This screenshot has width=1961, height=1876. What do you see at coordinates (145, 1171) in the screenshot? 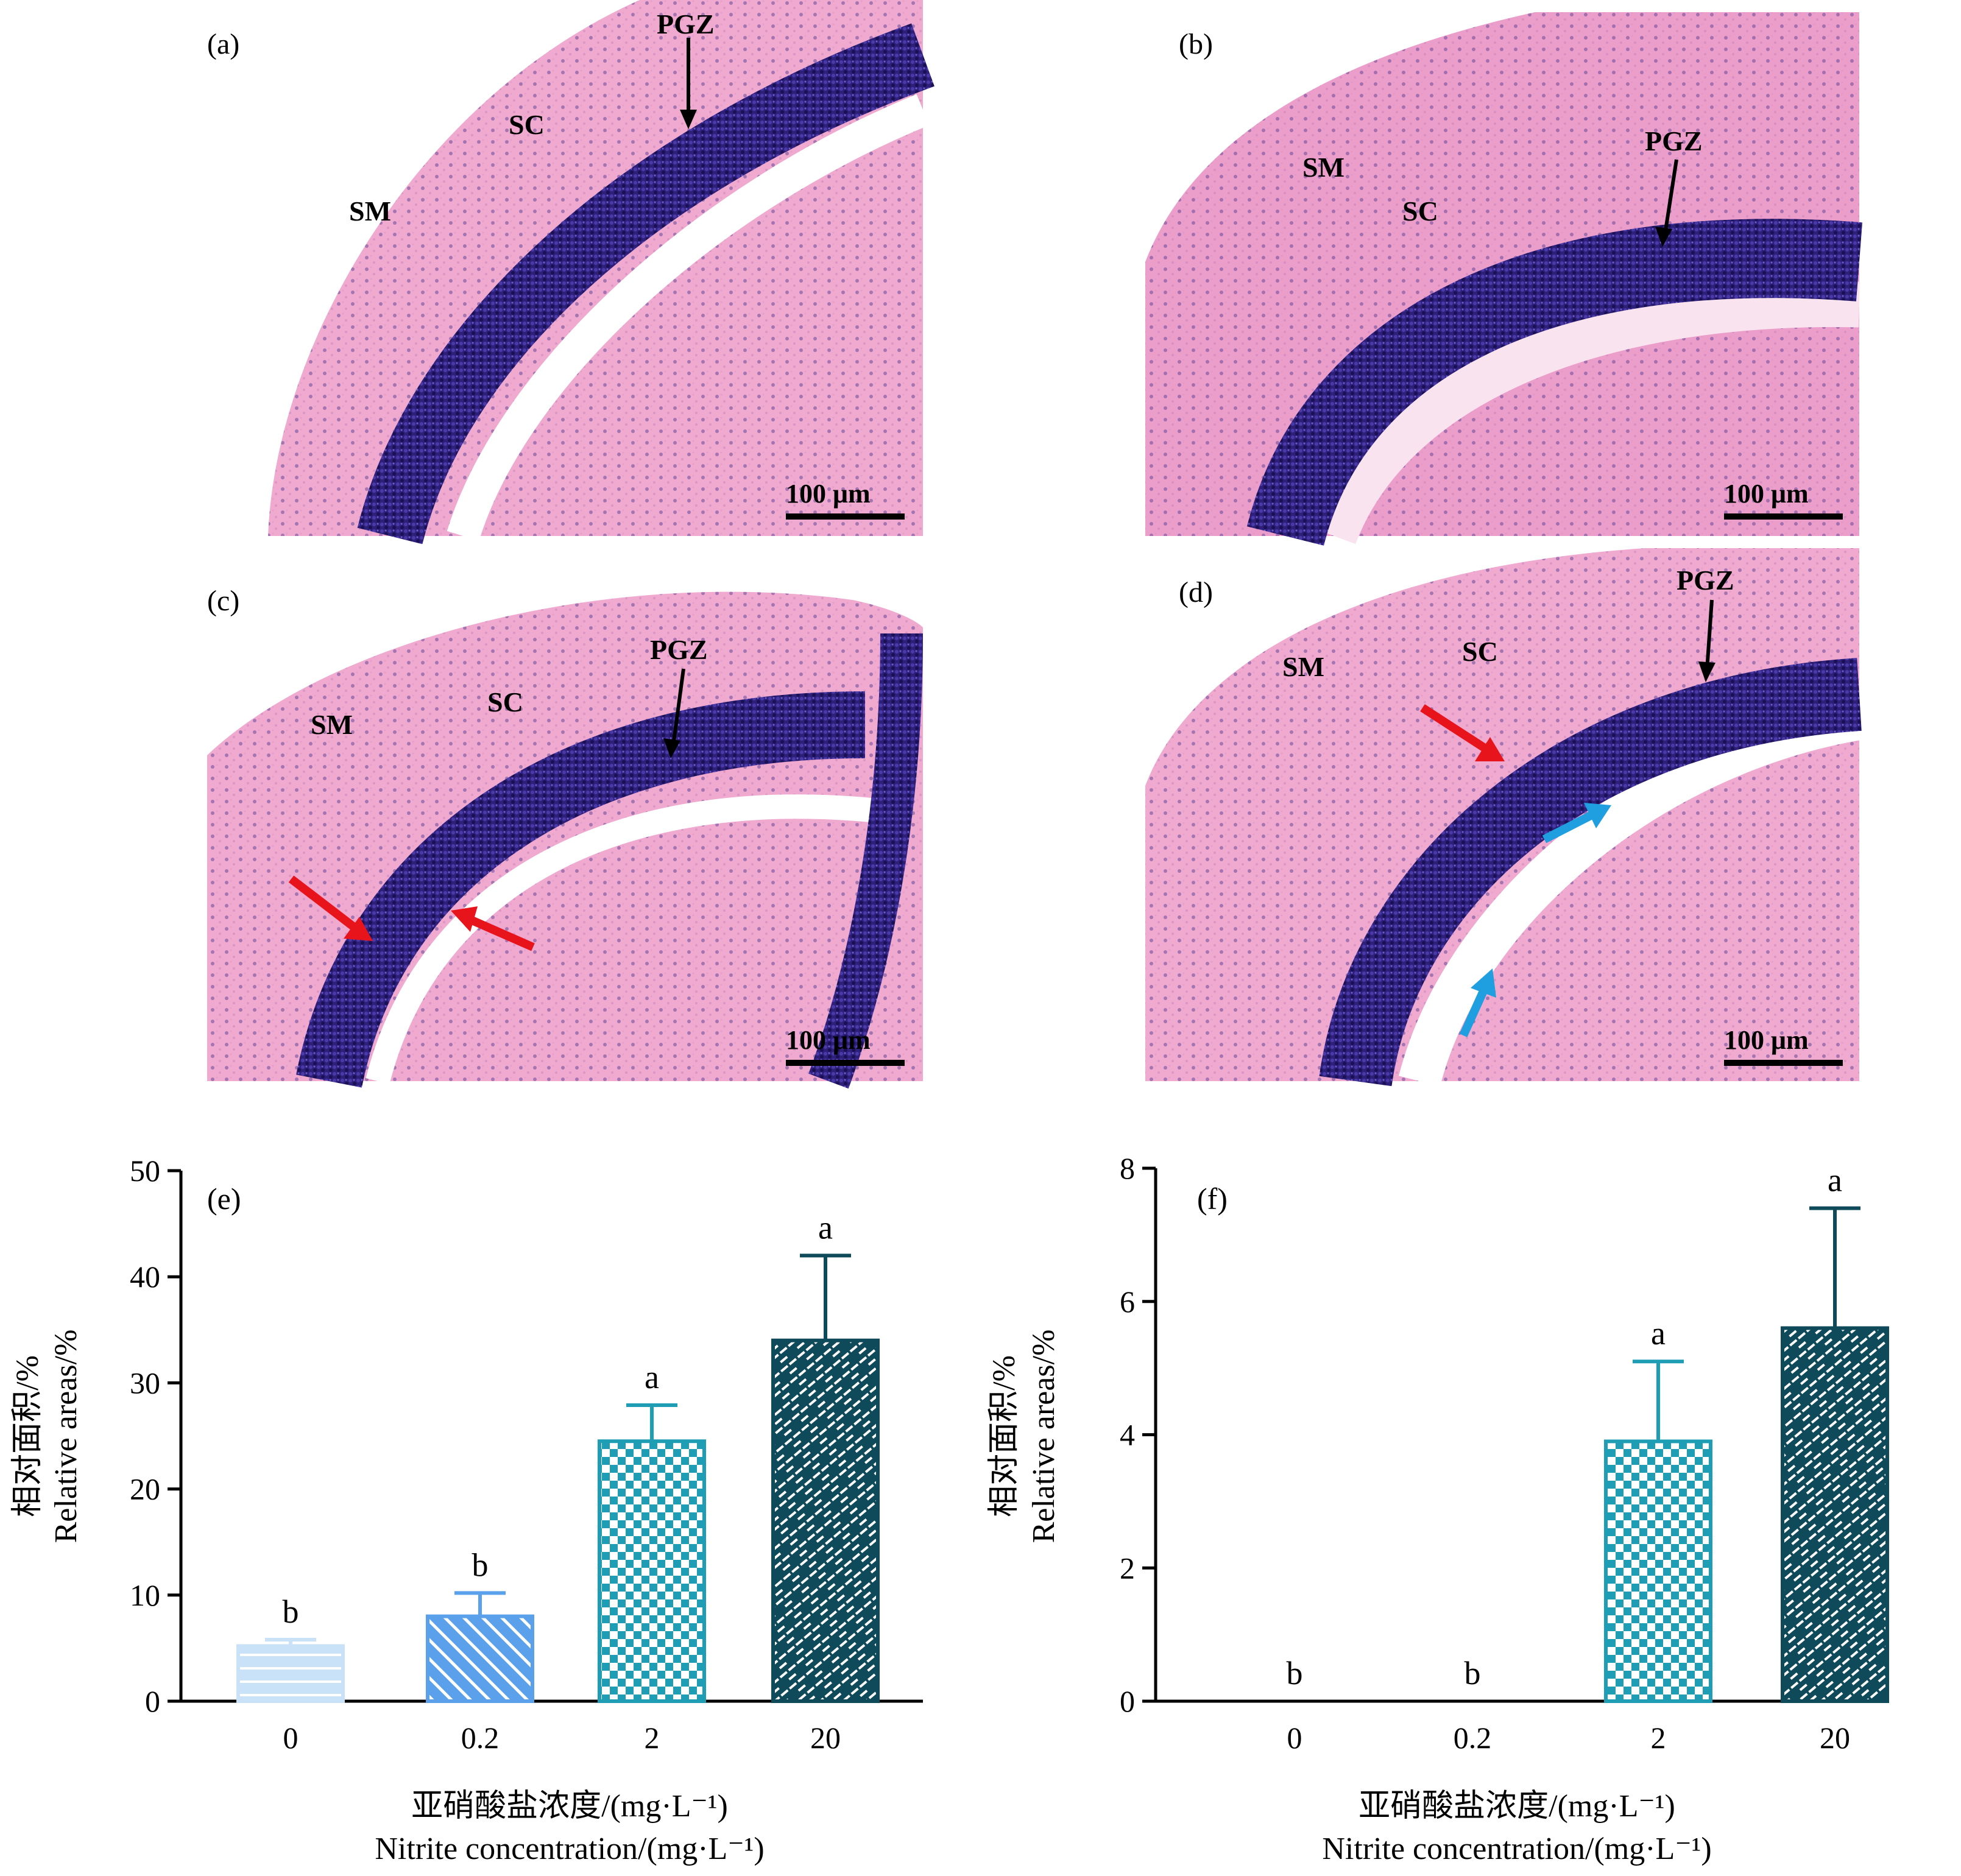
I see `y-tick-label: 50` at bounding box center [145, 1171].